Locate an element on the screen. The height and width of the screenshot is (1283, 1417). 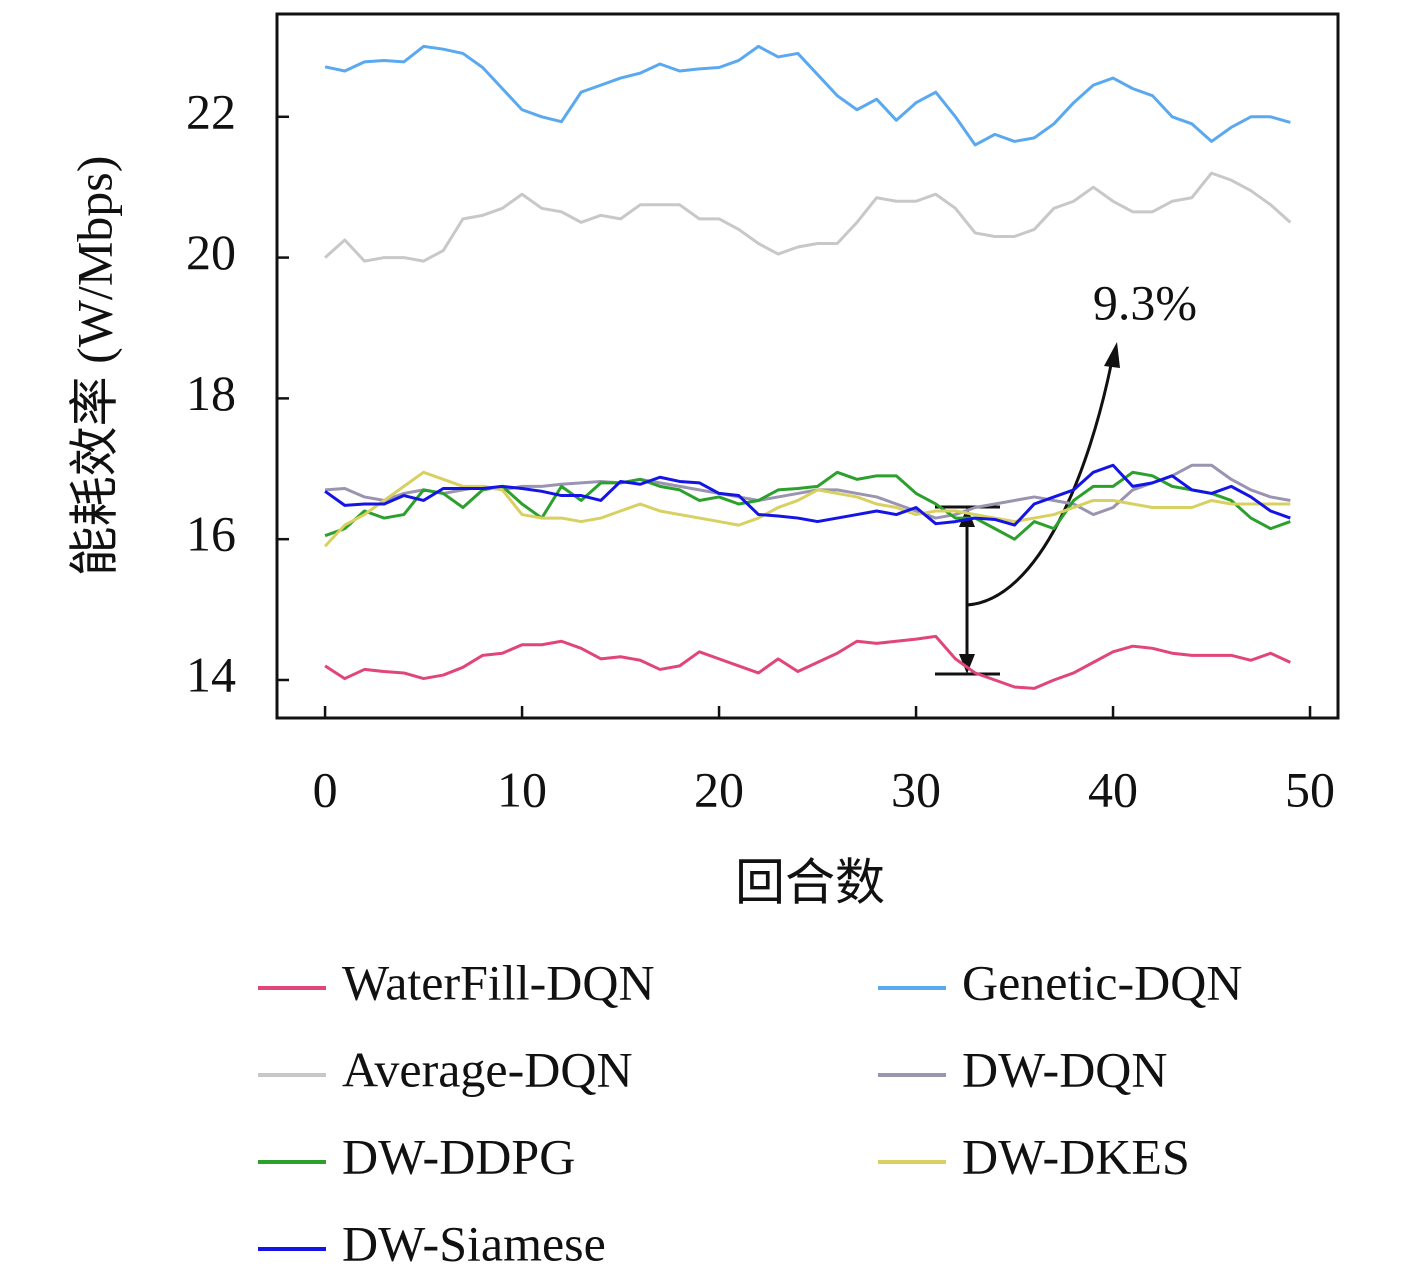
curve-arrow is located at coordinates (1040, 483).